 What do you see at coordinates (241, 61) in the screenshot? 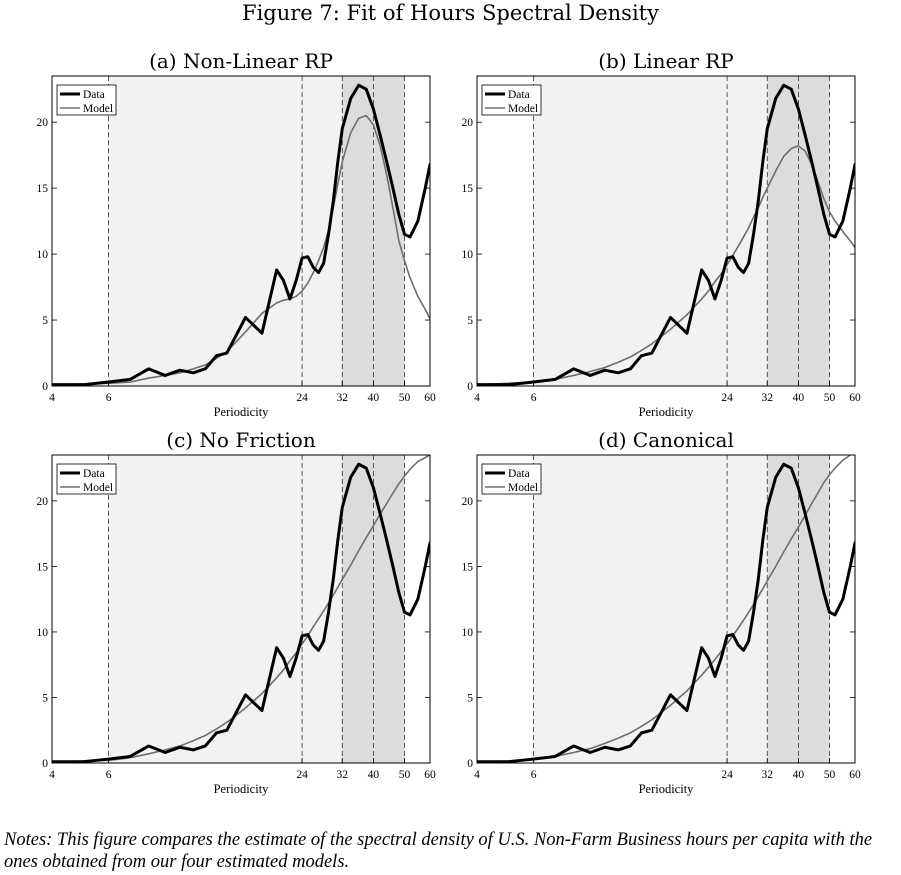
I see `panel-title: (a) Non-Linear RP` at bounding box center [241, 61].